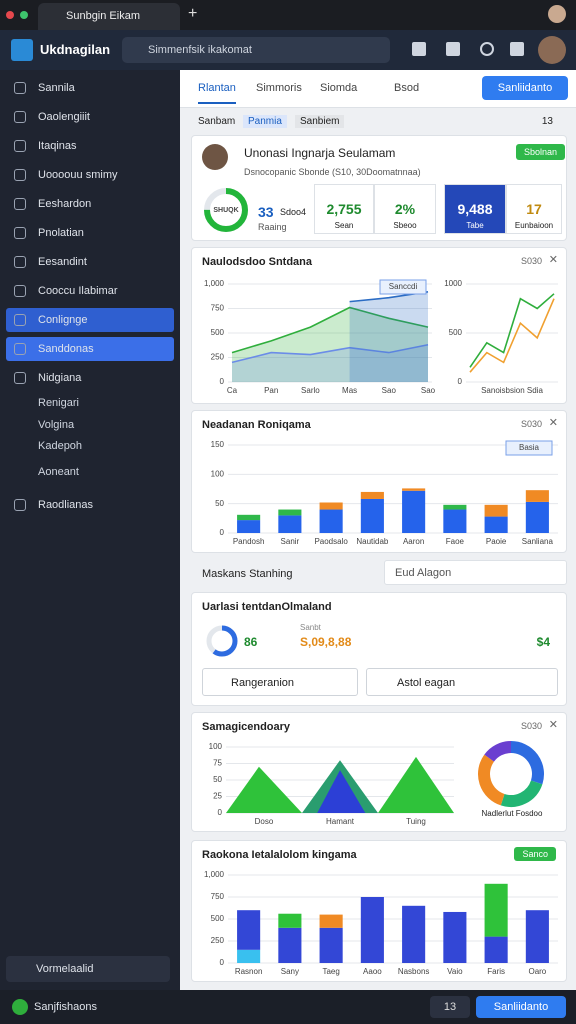 This screenshot has width=576, height=1024. Describe the element at coordinates (109, 16) in the screenshot. I see `browser-tab: Sunbgin Eikam` at that location.